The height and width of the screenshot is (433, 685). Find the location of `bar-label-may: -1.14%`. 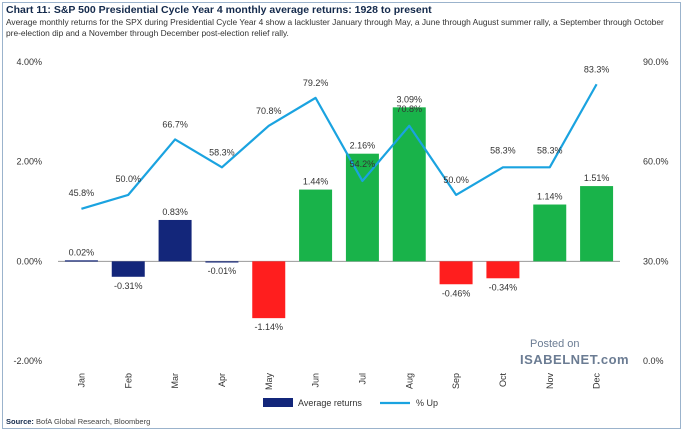

bar-label-may: -1.14% is located at coordinates (268, 327).